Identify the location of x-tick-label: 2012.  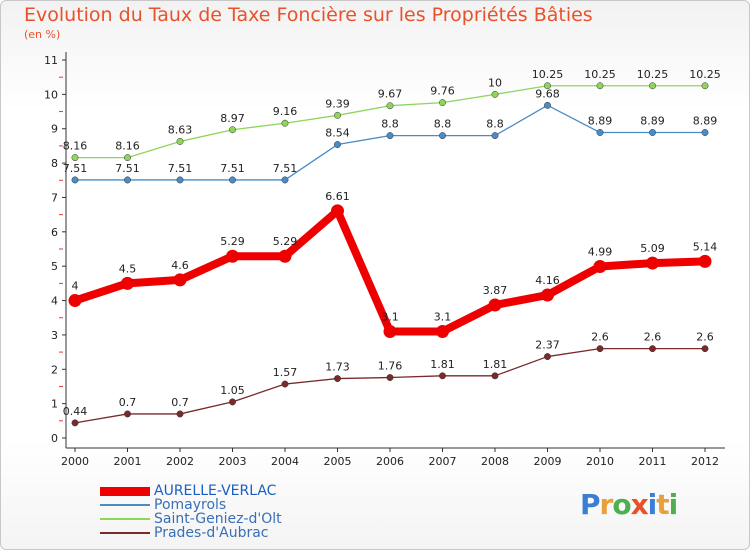
(705, 461).